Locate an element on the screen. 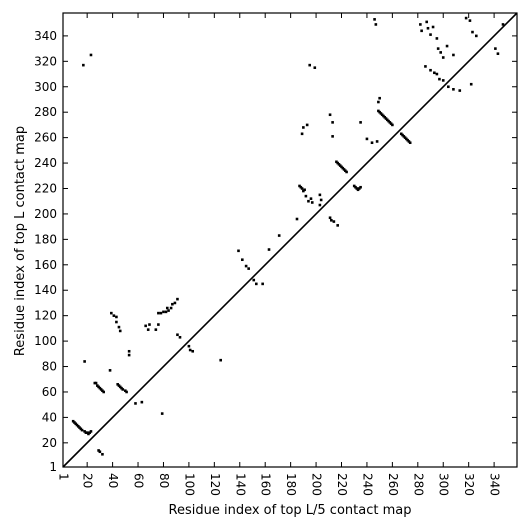 This screenshot has height=531, width=531. x-tick-label: 160 is located at coordinates (266, 484).